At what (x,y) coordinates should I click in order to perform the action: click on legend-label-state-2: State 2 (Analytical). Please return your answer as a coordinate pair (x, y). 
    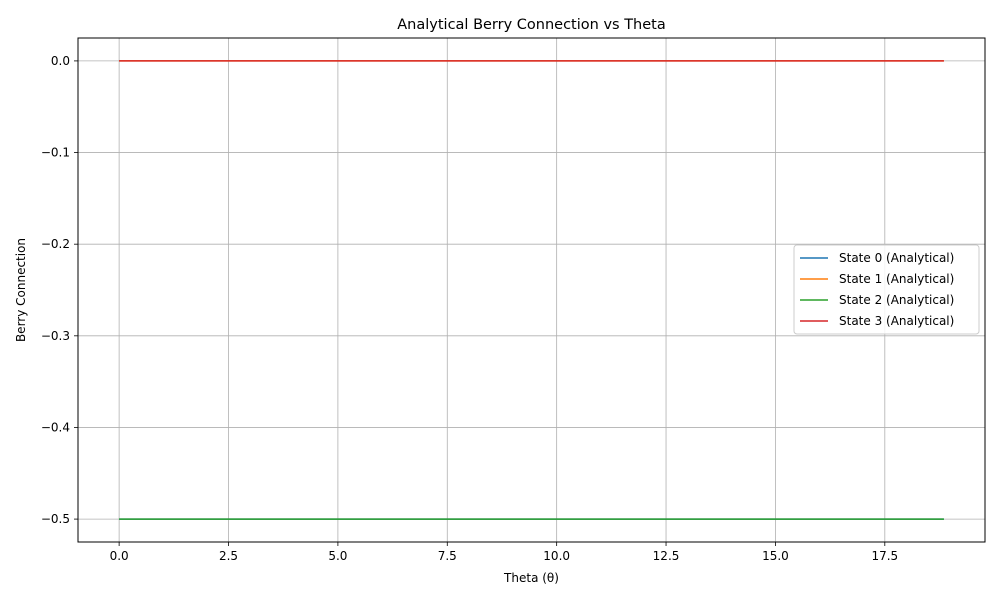
    Looking at the image, I should click on (896, 300).